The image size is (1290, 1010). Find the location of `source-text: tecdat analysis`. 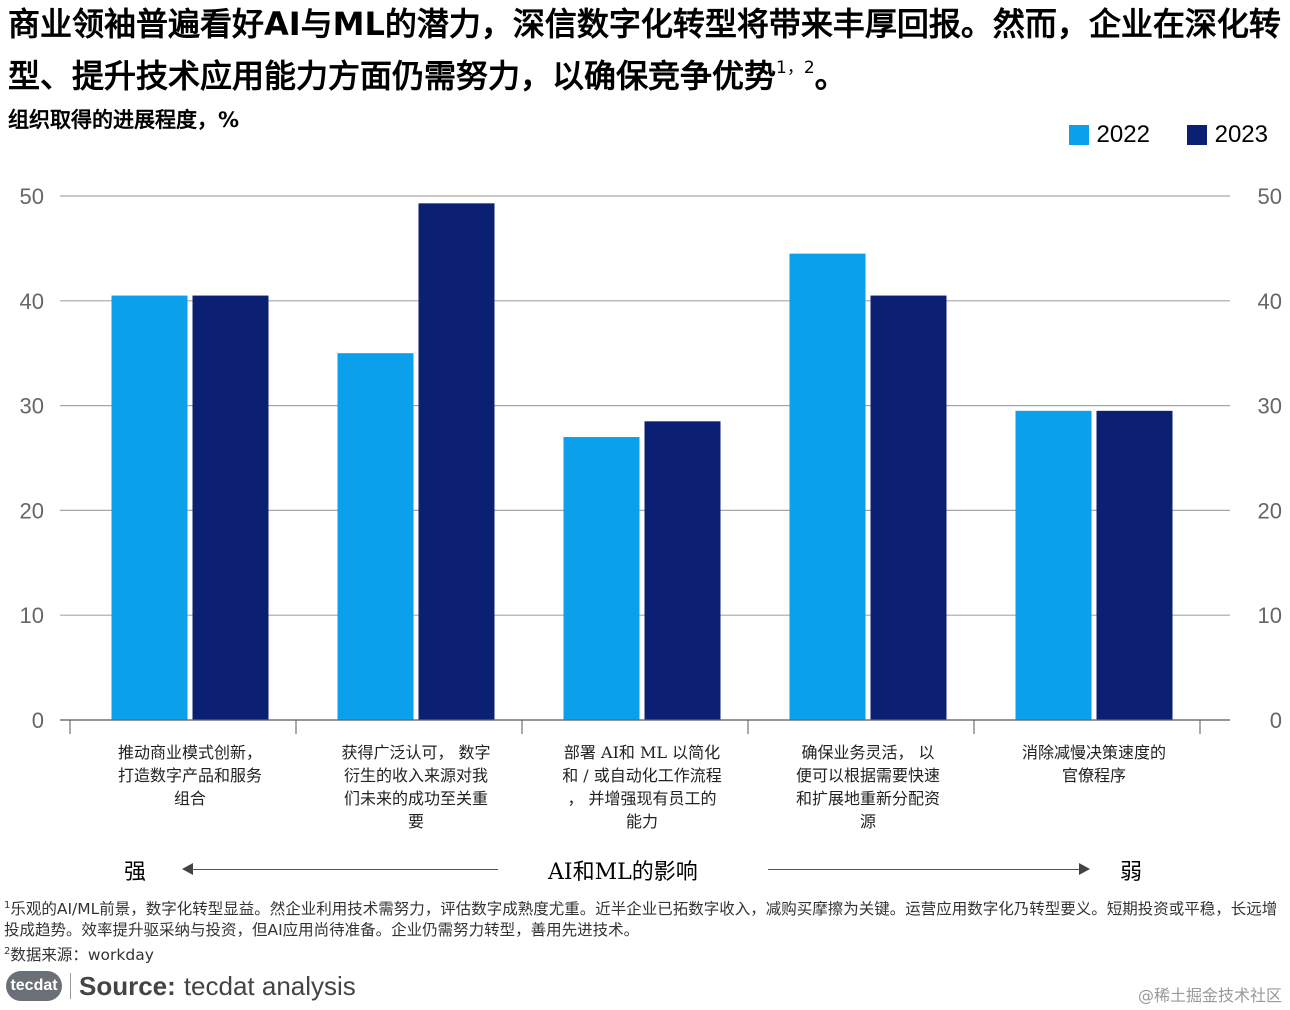

source-text: tecdat analysis is located at coordinates (269, 985).